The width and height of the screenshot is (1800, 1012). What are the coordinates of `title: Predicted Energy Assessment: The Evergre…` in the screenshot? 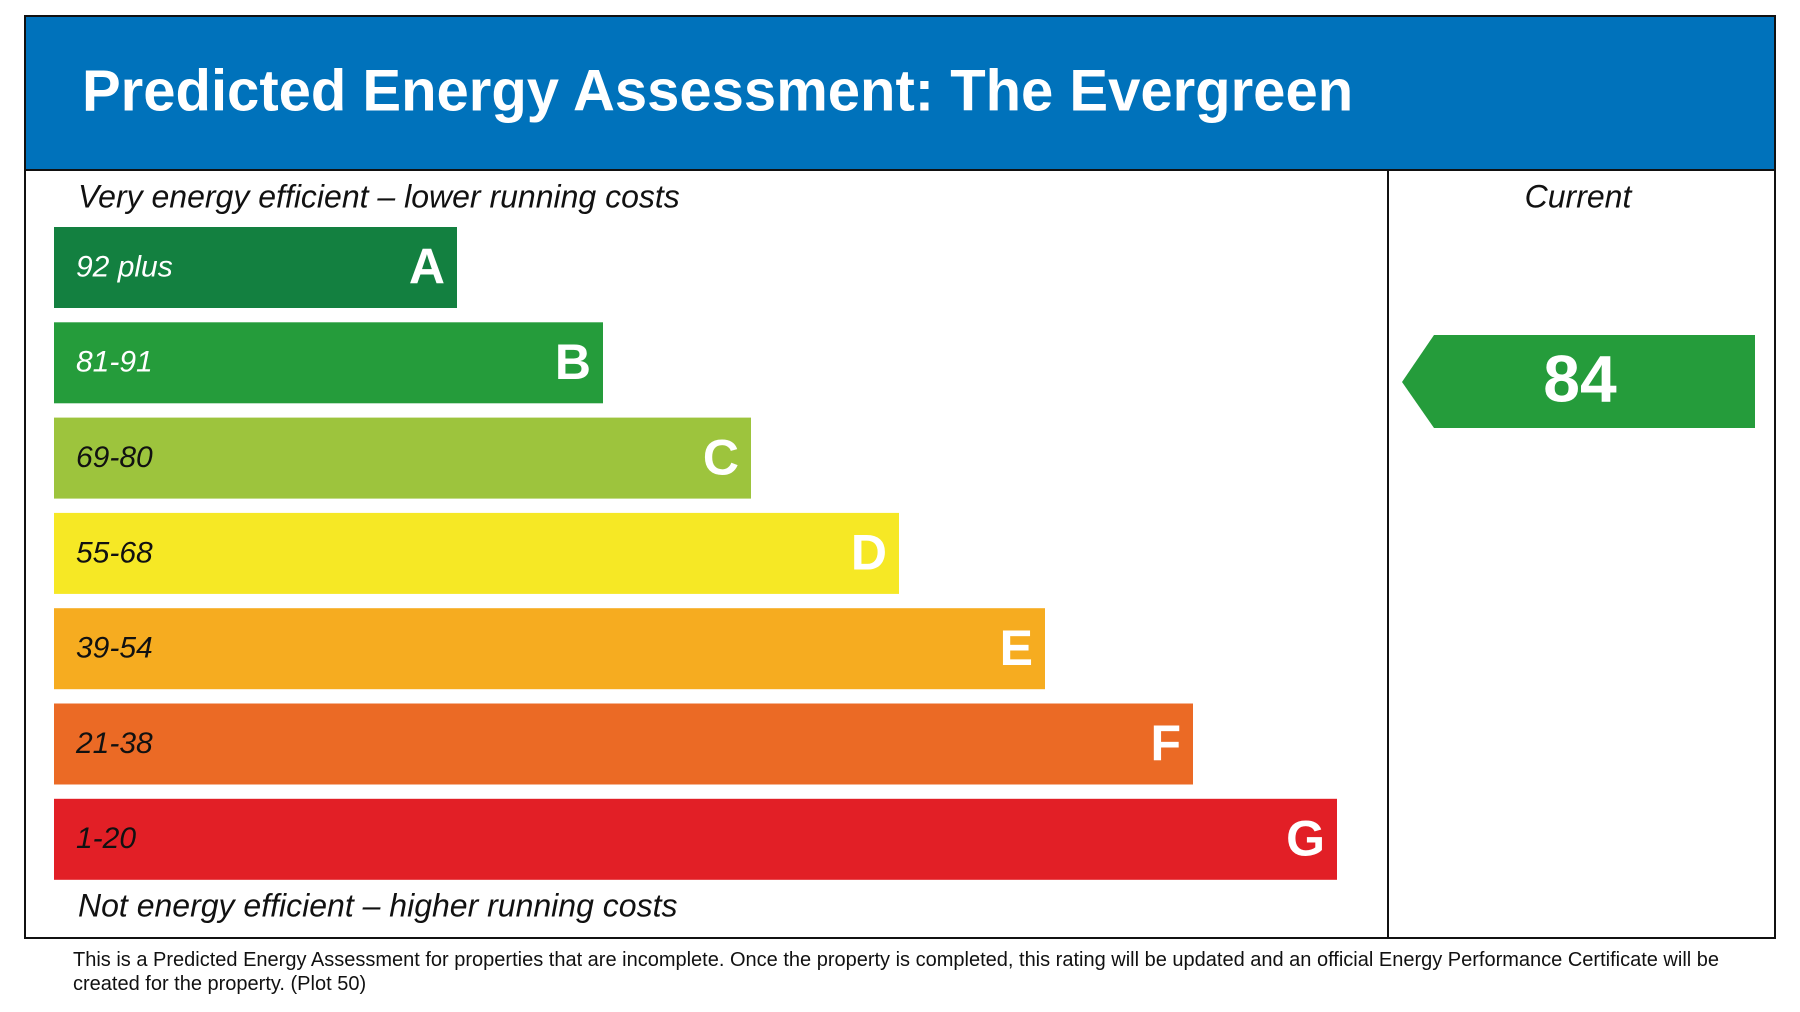 It's located at (717, 90).